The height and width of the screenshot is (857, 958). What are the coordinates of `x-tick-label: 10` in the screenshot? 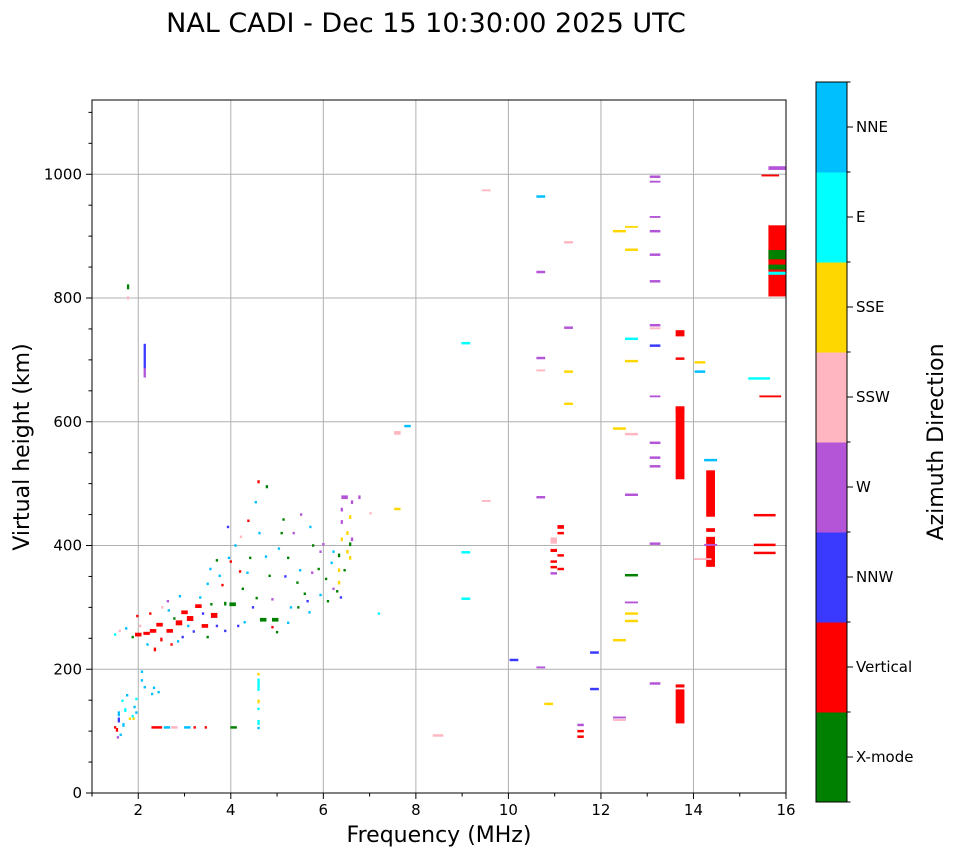 It's located at (508, 810).